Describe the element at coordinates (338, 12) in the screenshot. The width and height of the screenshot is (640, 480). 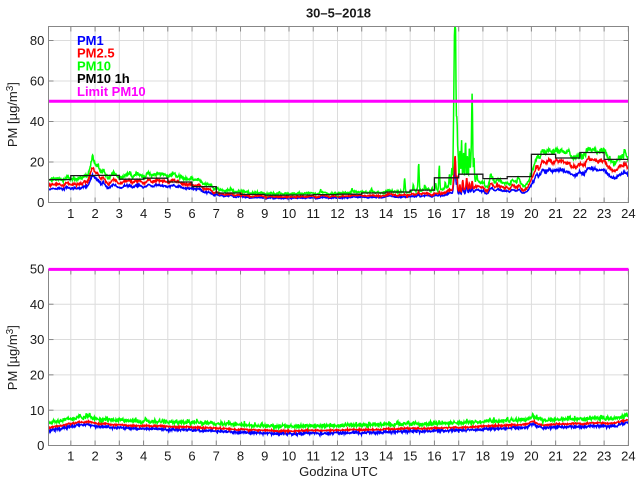
I see `svg-text: 30–5–2018` at that location.